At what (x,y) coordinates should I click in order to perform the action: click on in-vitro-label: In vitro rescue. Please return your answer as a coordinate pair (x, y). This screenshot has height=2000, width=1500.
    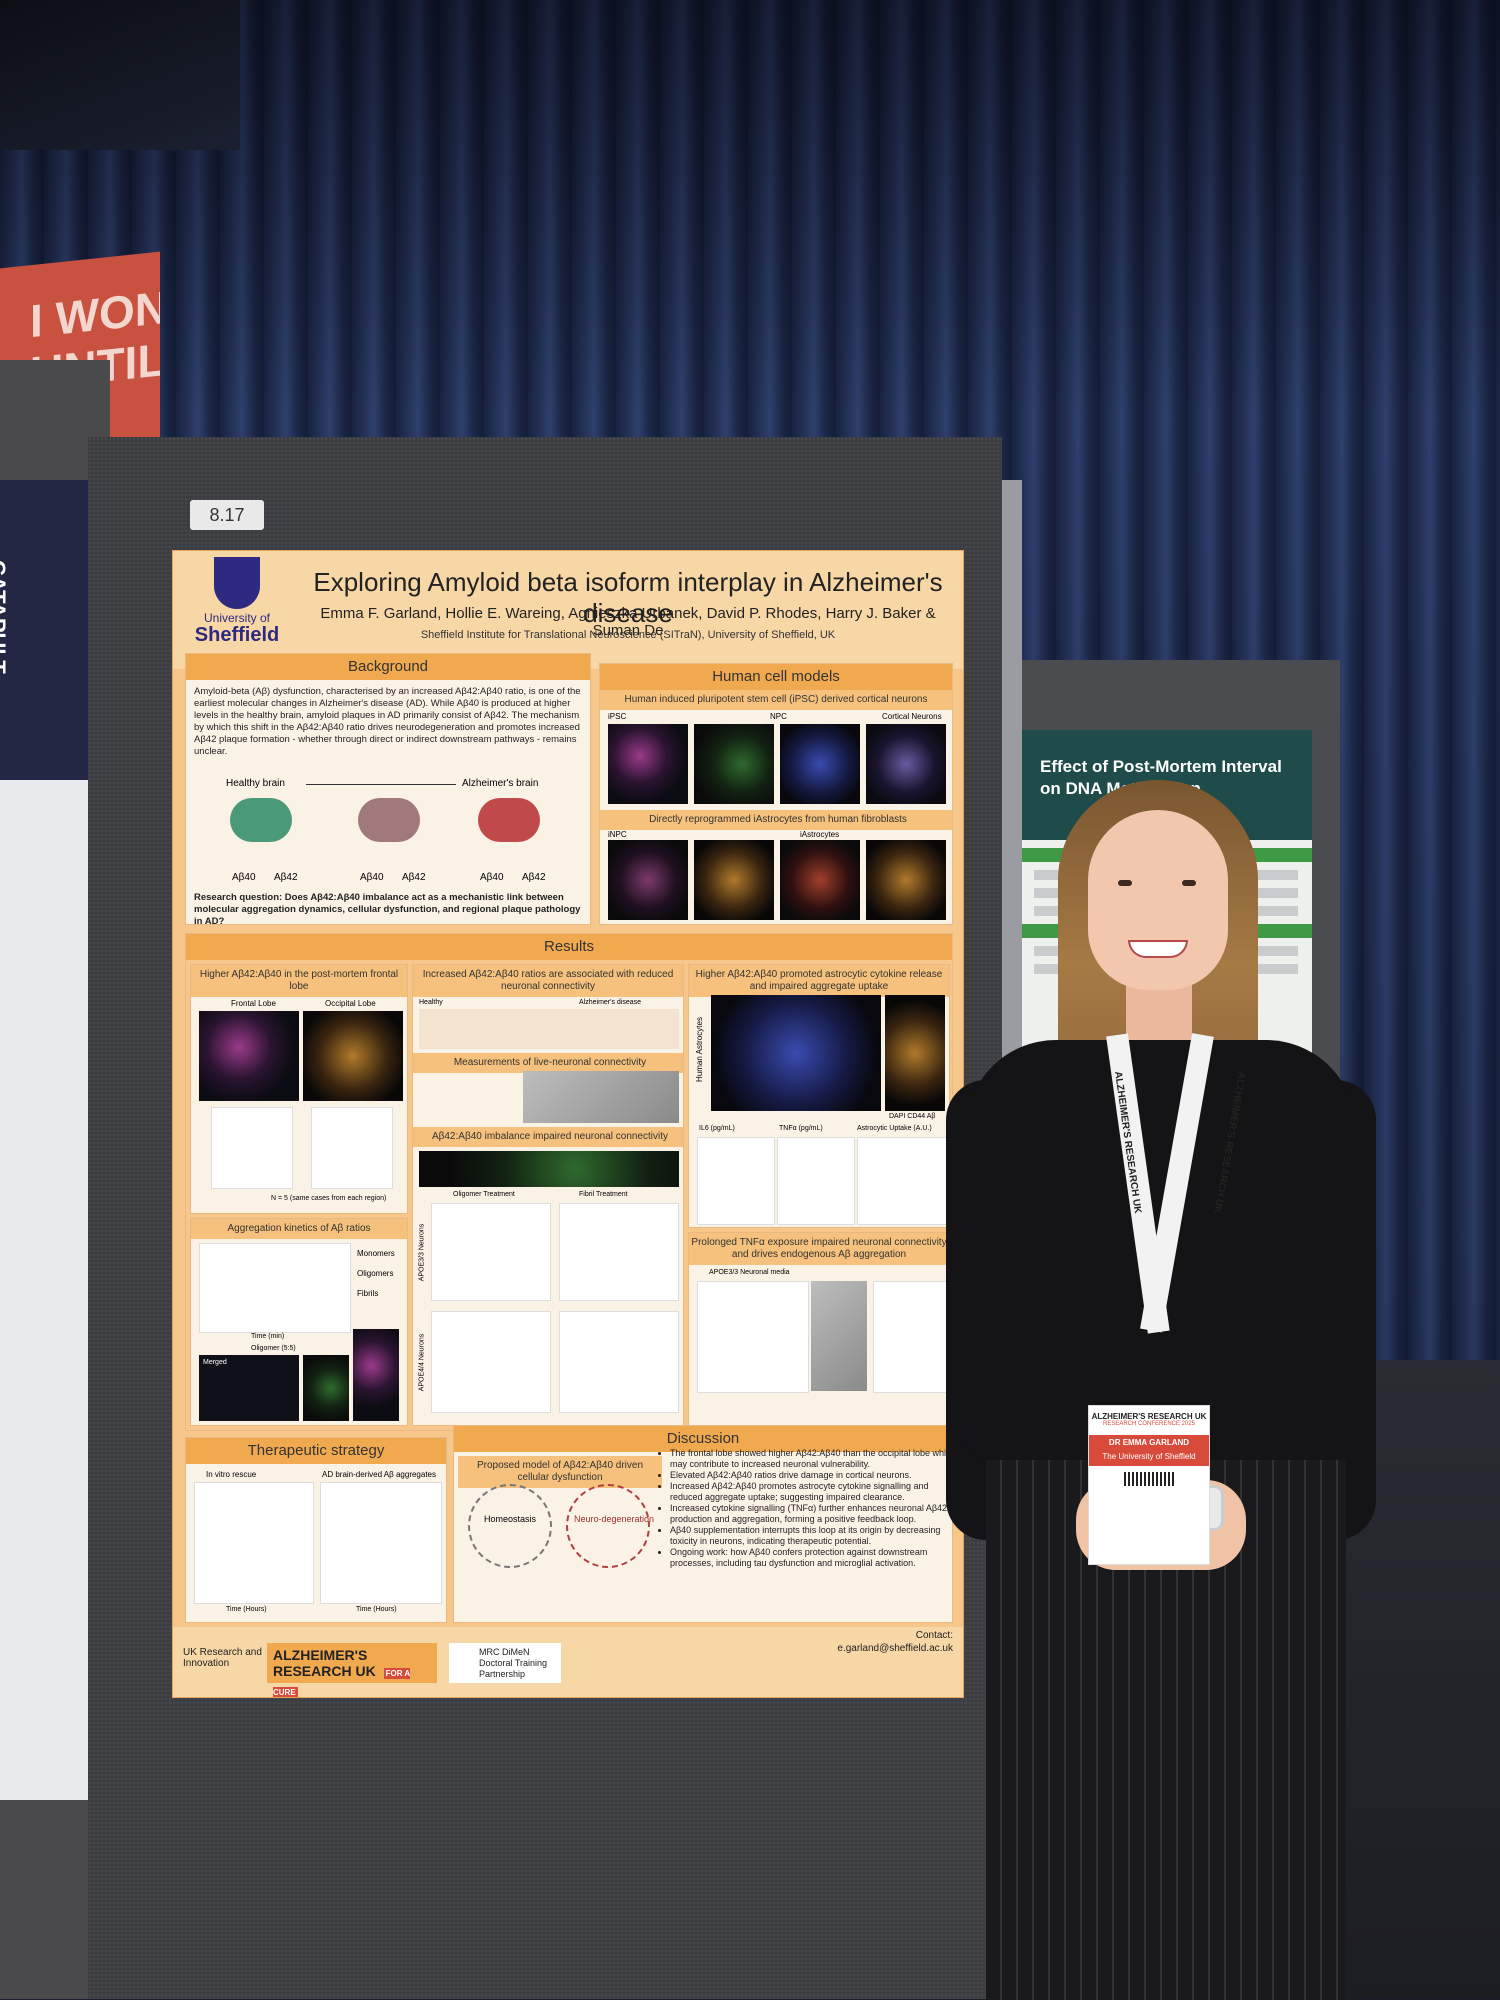
    Looking at the image, I should click on (231, 1474).